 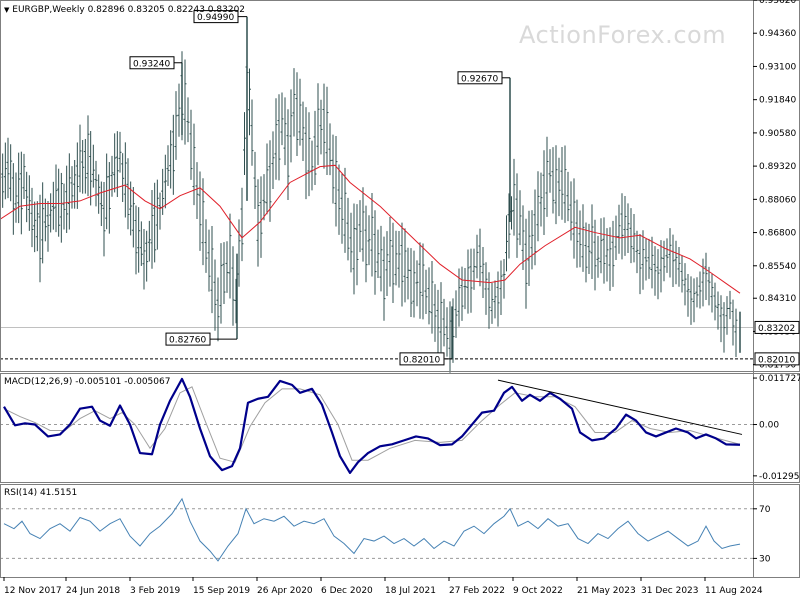 What do you see at coordinates (477, 591) in the screenshot?
I see `x-tick-label: 27 Feb 2022` at bounding box center [477, 591].